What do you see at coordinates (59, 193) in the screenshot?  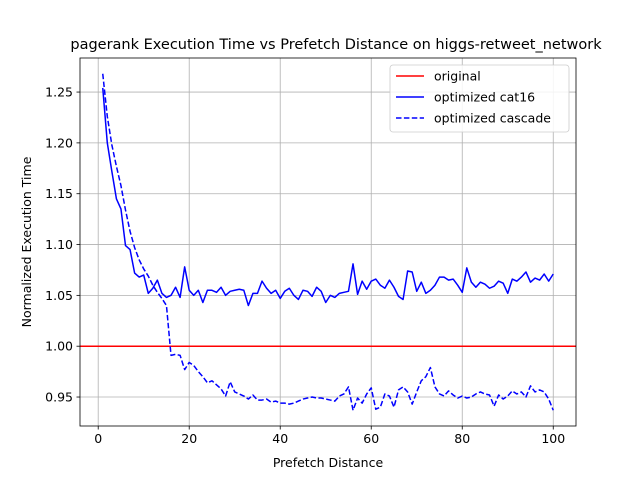 I see `y-tick-label: 1.15` at bounding box center [59, 193].